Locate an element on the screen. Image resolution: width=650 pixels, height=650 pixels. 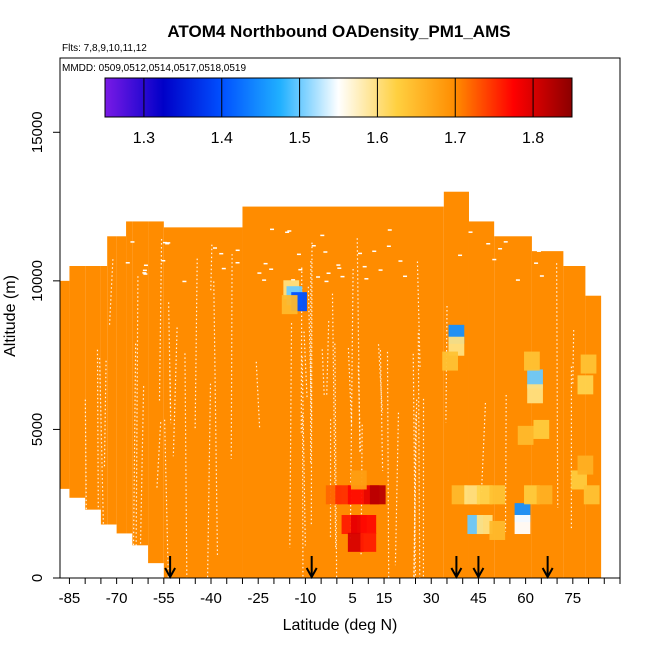
x-axis: -85 -70 -55 -40 -25 -10 5 15 30 45 60 75 is located at coordinates (340, 592).